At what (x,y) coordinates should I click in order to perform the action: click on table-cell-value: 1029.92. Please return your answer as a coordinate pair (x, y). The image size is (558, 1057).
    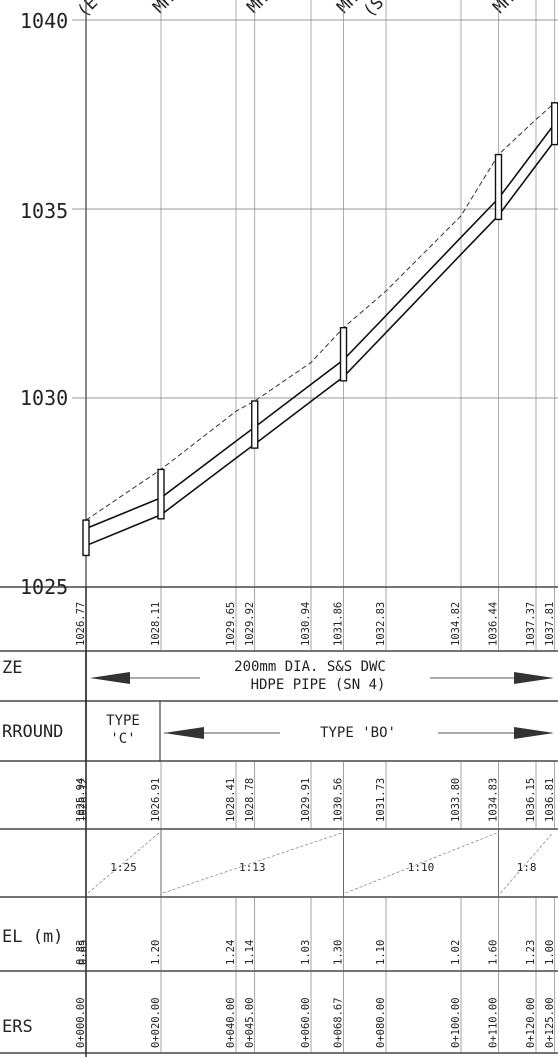
    Looking at the image, I should click on (250, 624).